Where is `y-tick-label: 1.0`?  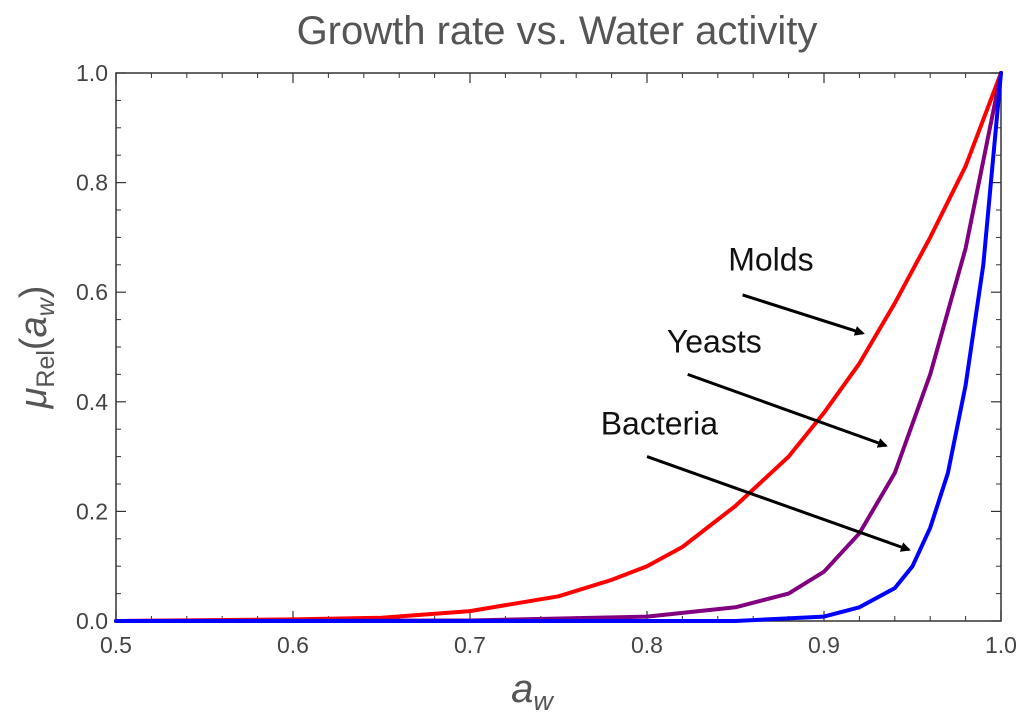
y-tick-label: 1.0 is located at coordinates (92, 73).